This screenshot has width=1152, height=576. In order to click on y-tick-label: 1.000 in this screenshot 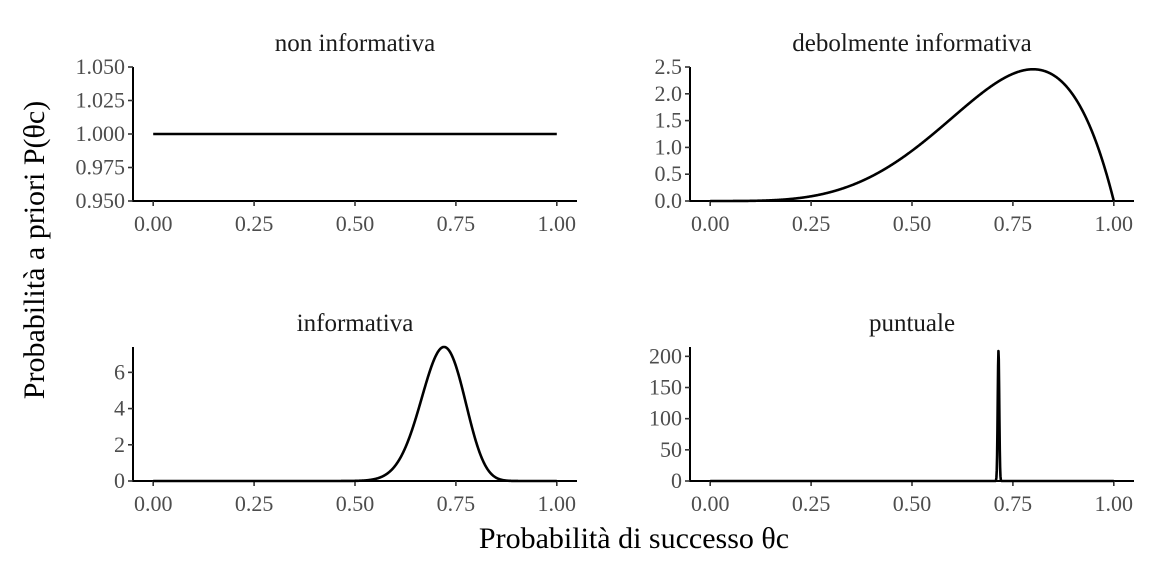, I will do `click(101, 133)`.